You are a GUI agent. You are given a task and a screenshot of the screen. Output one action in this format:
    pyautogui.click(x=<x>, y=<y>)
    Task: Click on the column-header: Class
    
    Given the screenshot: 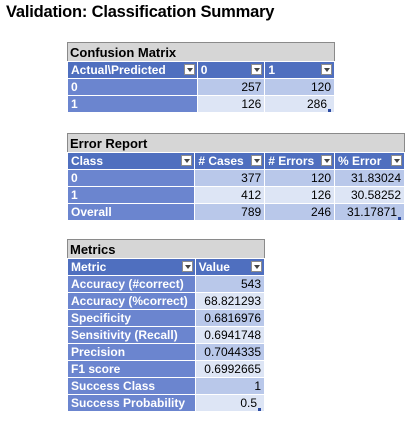 What is the action you would take?
    pyautogui.click(x=131, y=161)
    